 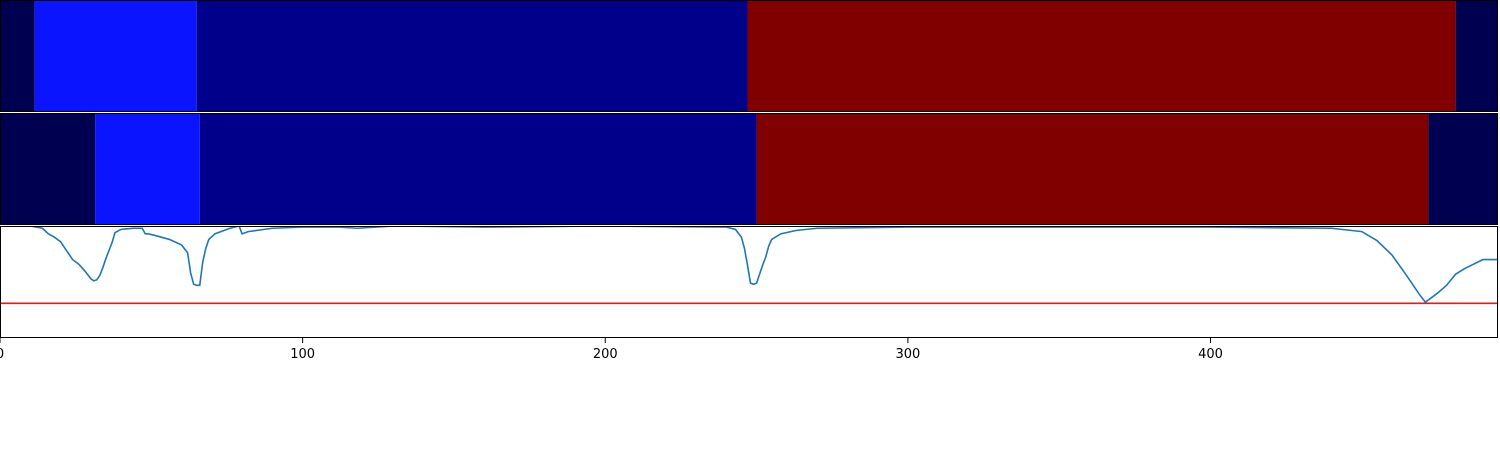 What do you see at coordinates (907, 354) in the screenshot?
I see `x-tick-label: 300` at bounding box center [907, 354].